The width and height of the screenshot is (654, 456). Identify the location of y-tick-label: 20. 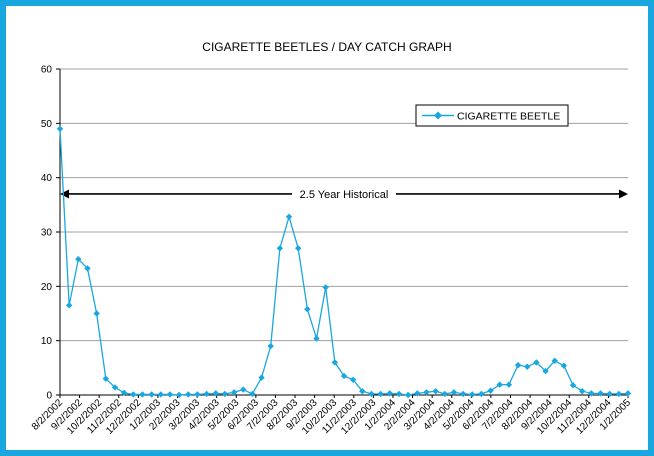
(47, 287).